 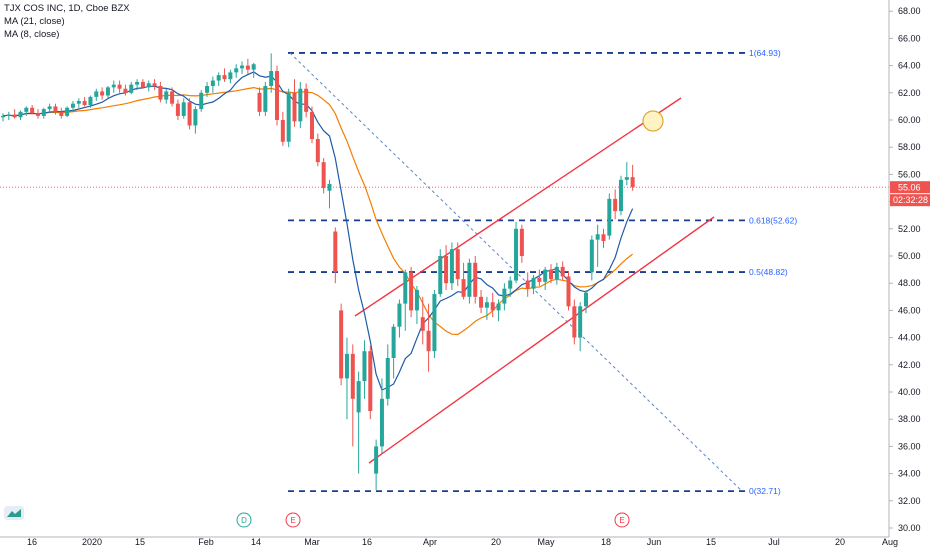 I want to click on price-tick-label: 40.00, so click(x=909, y=392).